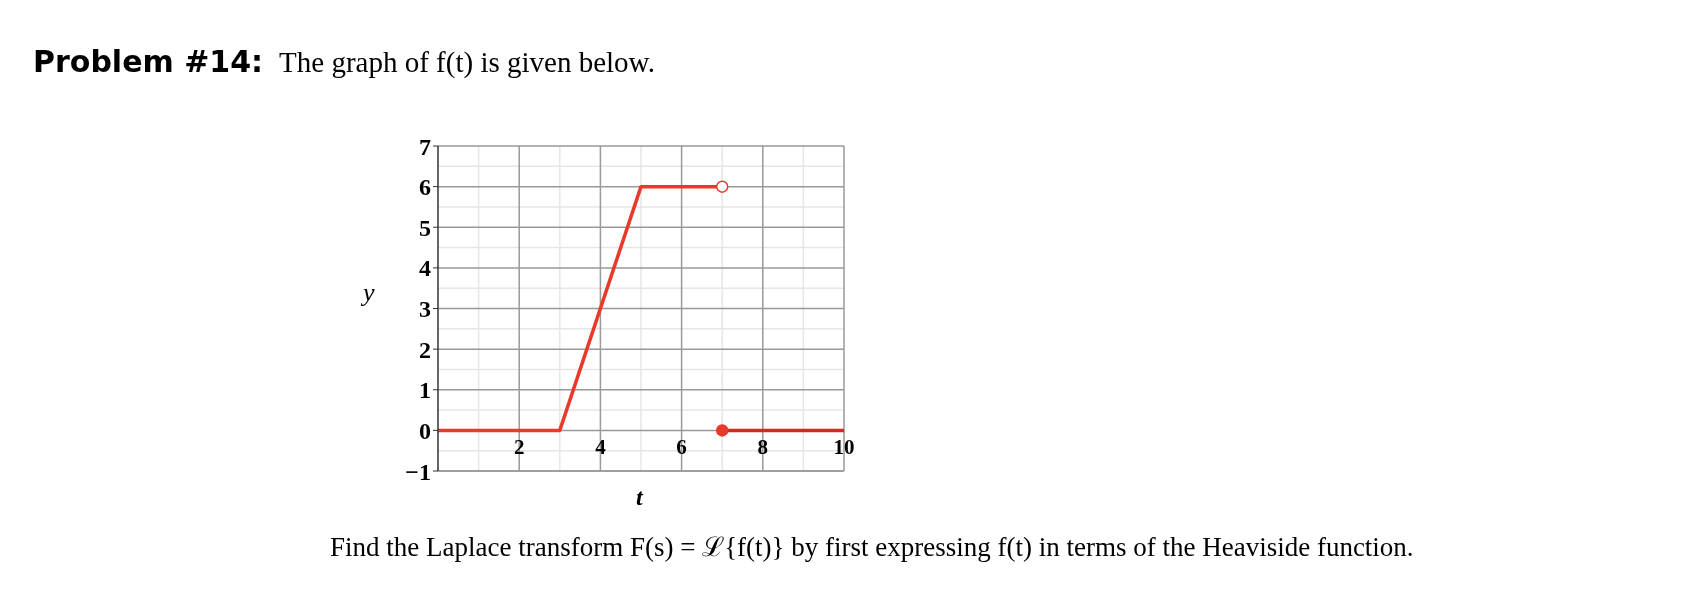 The width and height of the screenshot is (1687, 611). Describe the element at coordinates (425, 430) in the screenshot. I see `y-tick-label: 0` at that location.